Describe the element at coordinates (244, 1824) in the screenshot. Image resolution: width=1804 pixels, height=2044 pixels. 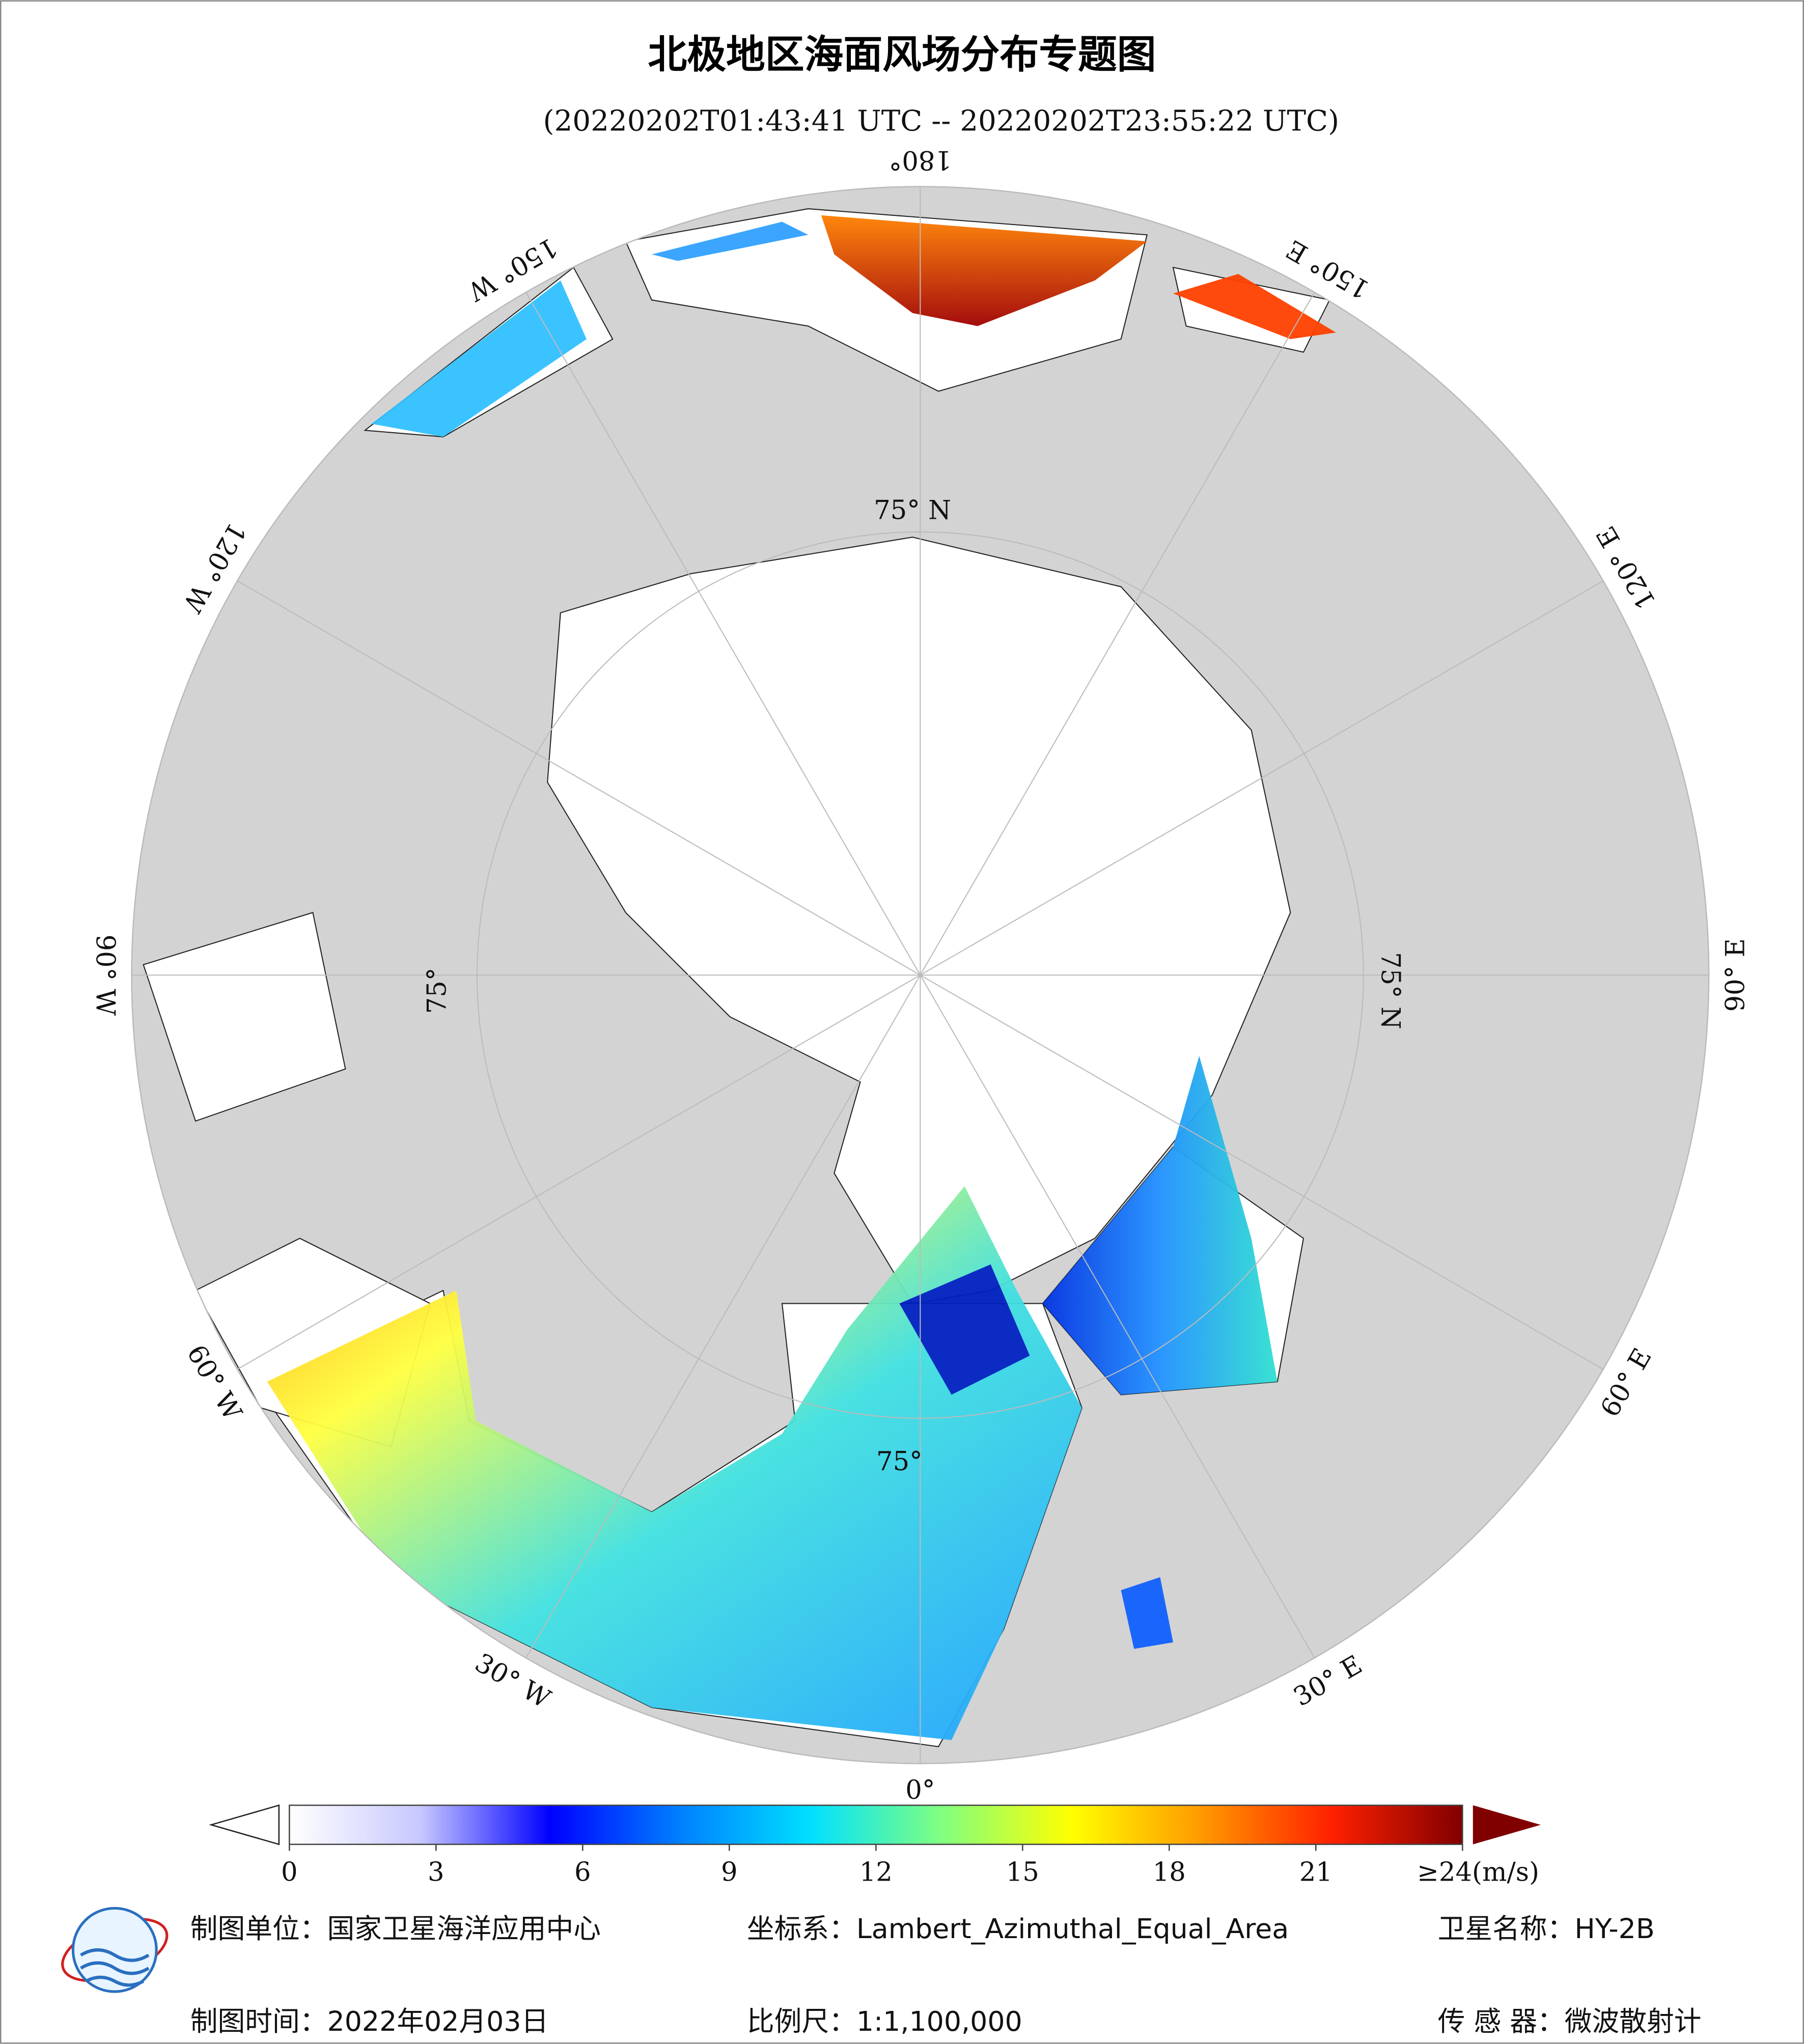
I see `colorbar-under` at that location.